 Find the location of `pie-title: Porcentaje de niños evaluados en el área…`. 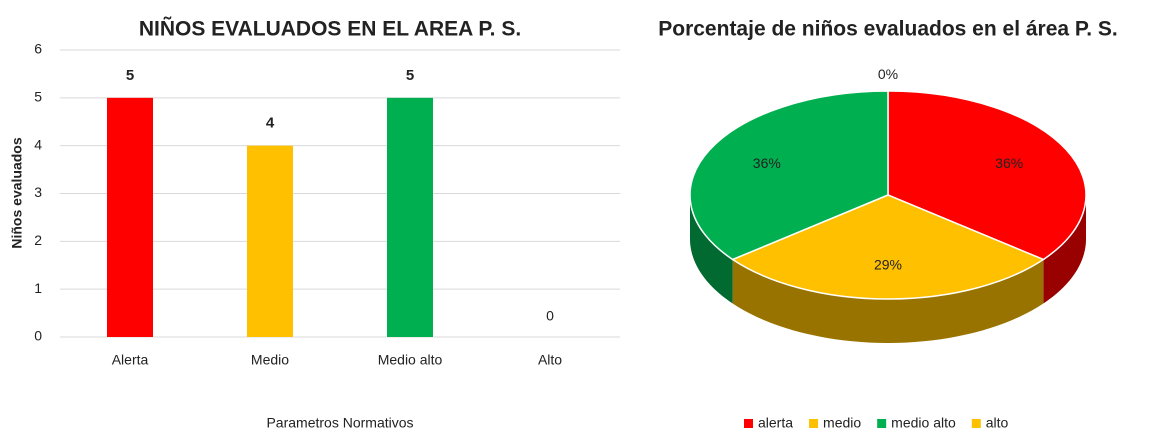

pie-title: Porcentaje de niños evaluados en el área… is located at coordinates (887, 29).